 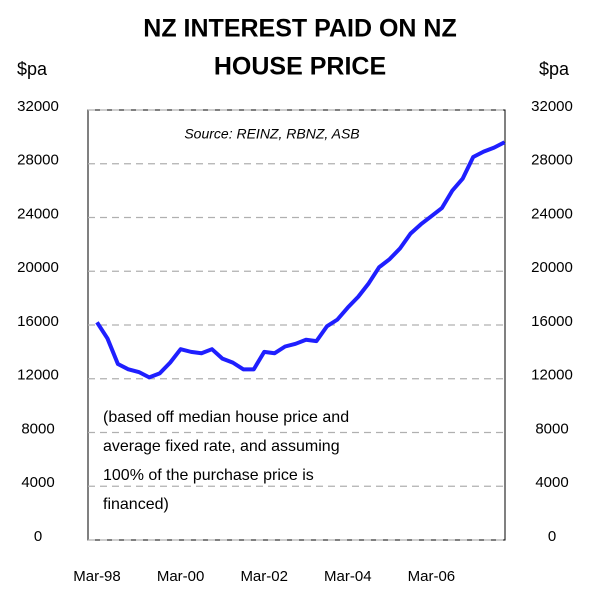 I want to click on y2-tick-label: 28000, so click(x=552, y=160).